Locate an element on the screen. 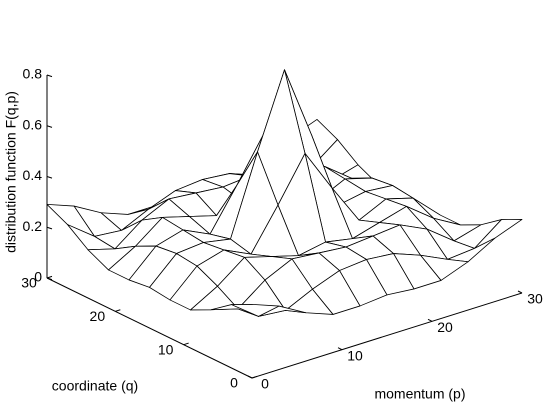  y-tick-label: 20 is located at coordinates (98, 316).